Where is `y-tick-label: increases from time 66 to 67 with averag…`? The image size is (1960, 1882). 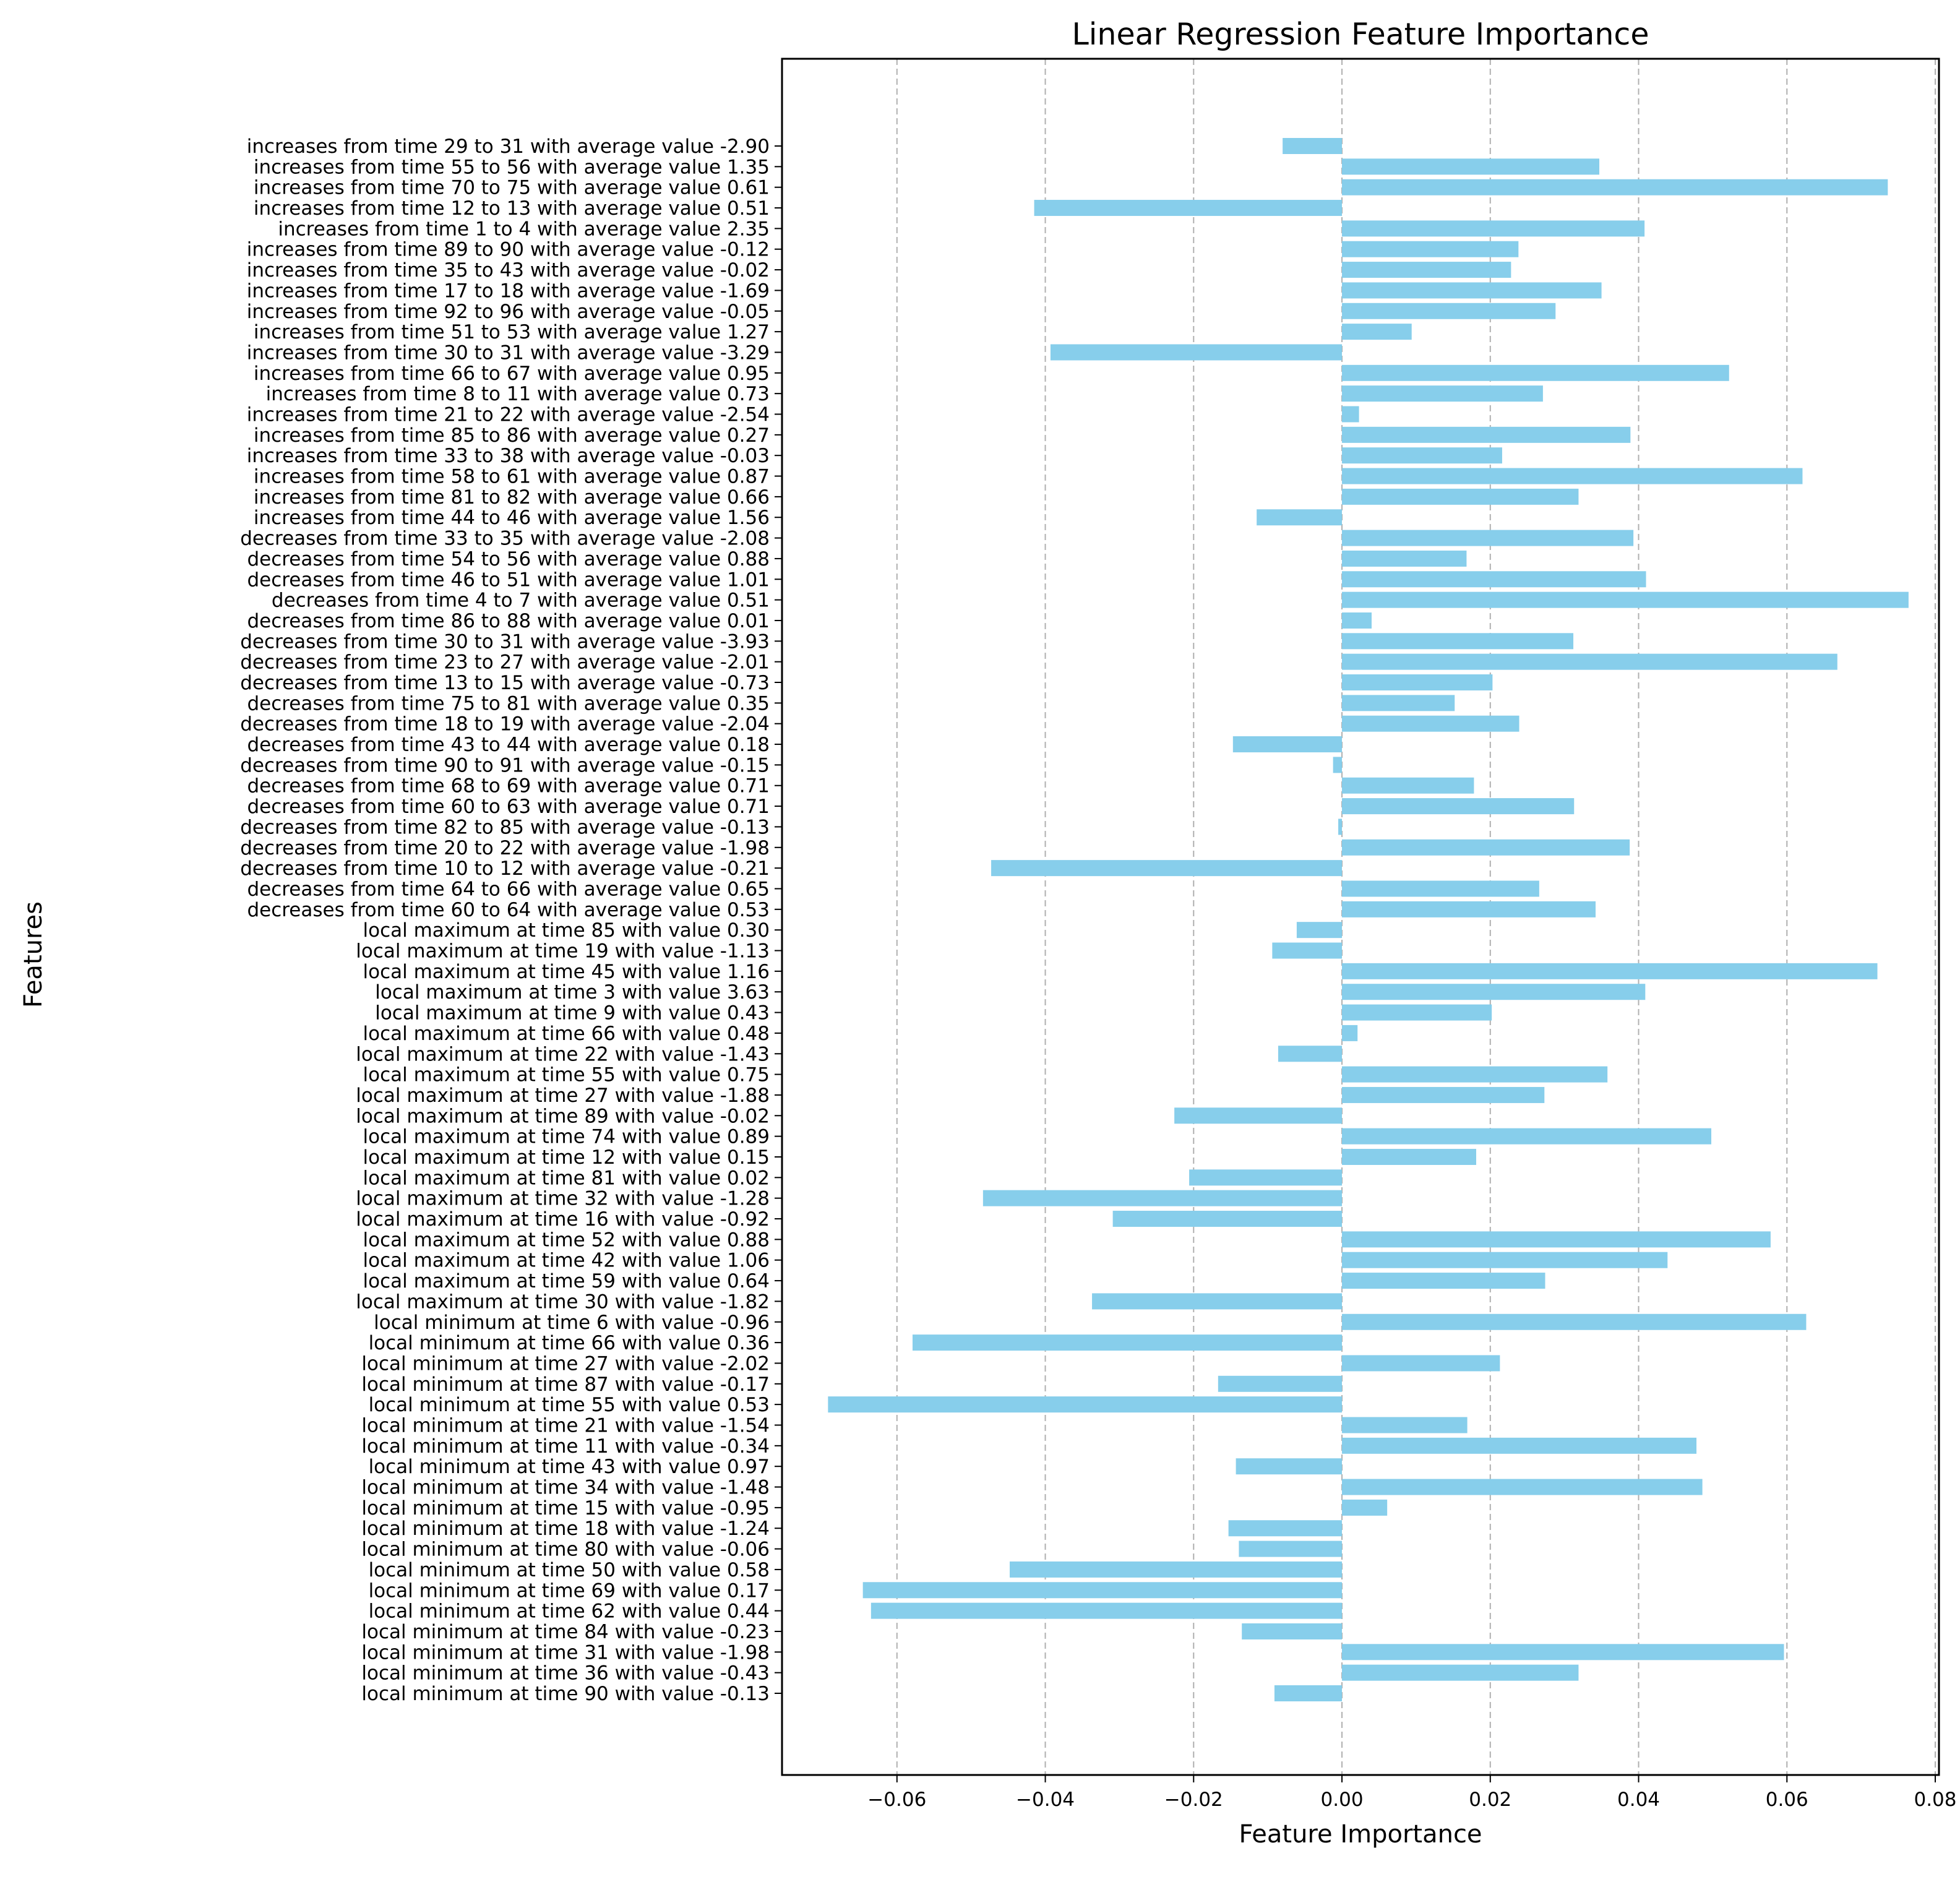 y-tick-label: increases from time 66 to 67 with averag… is located at coordinates (512, 374).